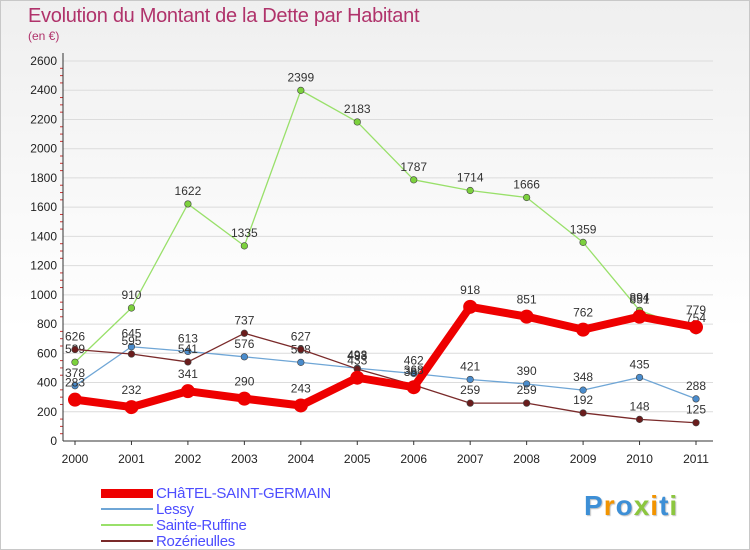  Describe the element at coordinates (43, 178) in the screenshot. I see `y-tick-label: 1800` at that location.